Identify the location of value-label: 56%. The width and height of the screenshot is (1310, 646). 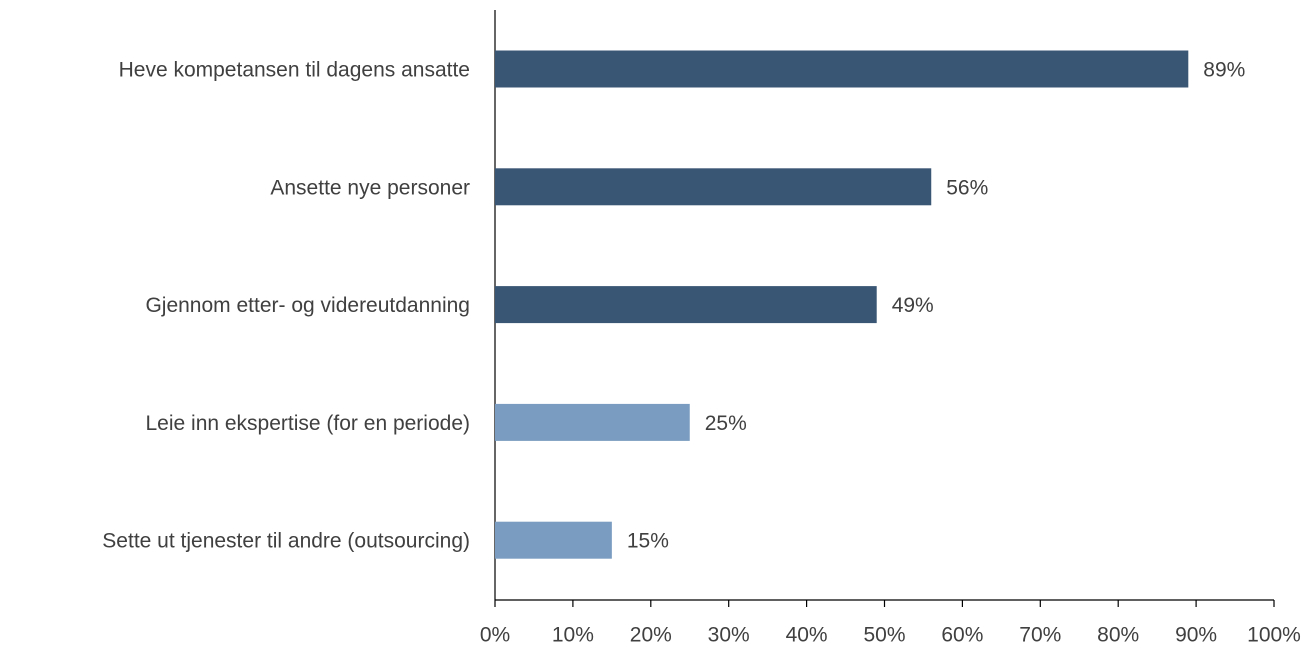
(967, 187).